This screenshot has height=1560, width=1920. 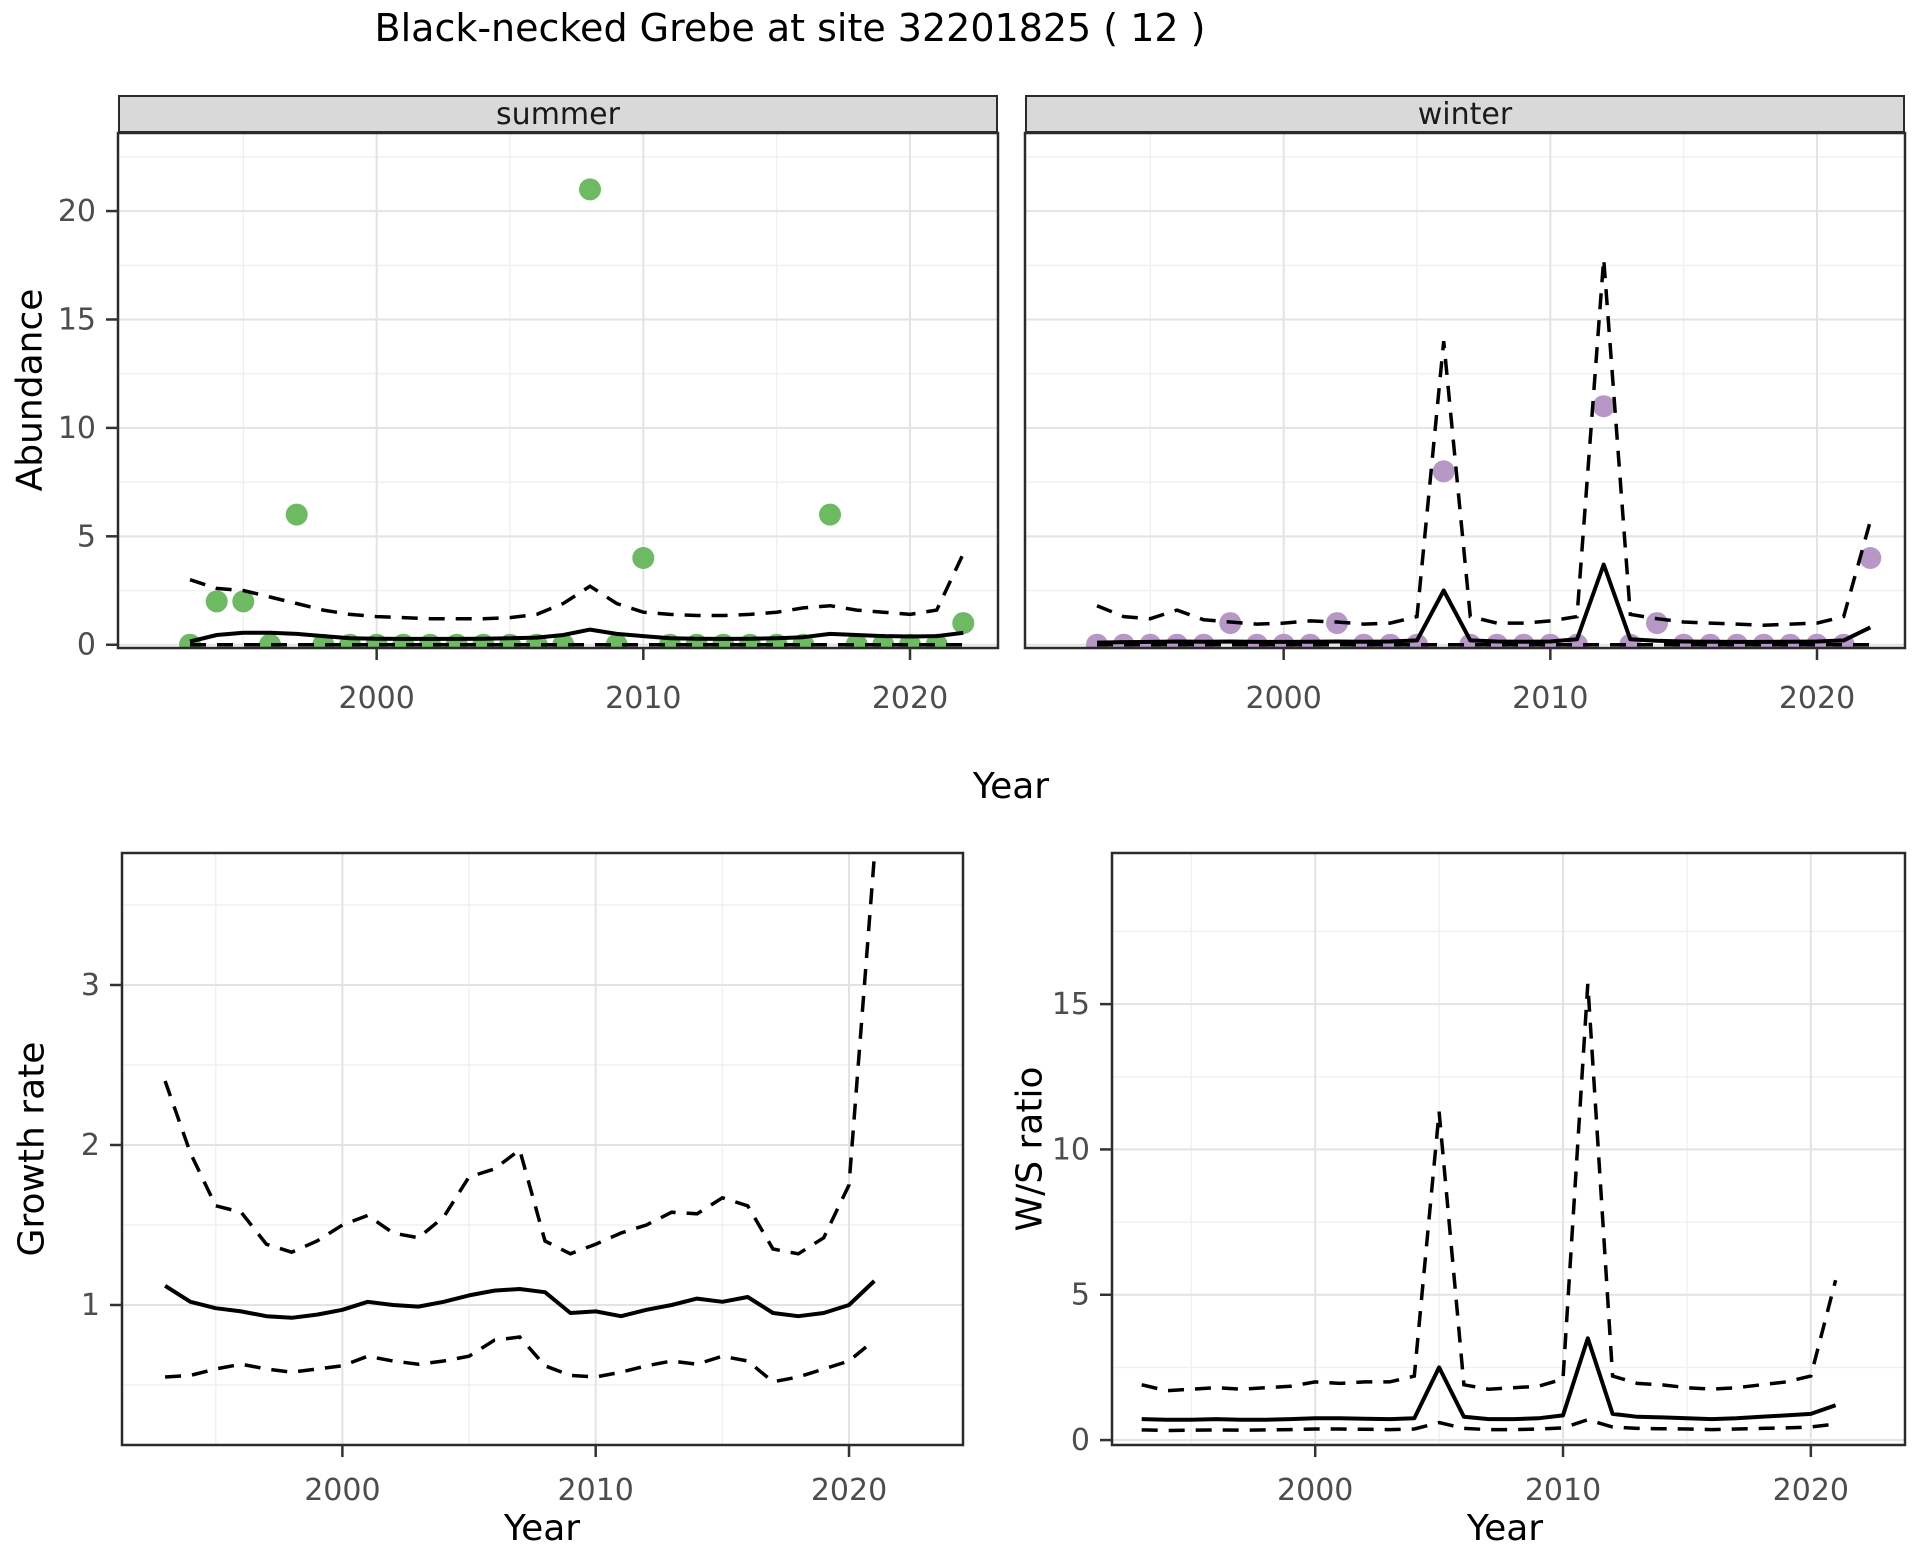 I want to click on facet-strip-winter: winter, so click(x=1465, y=114).